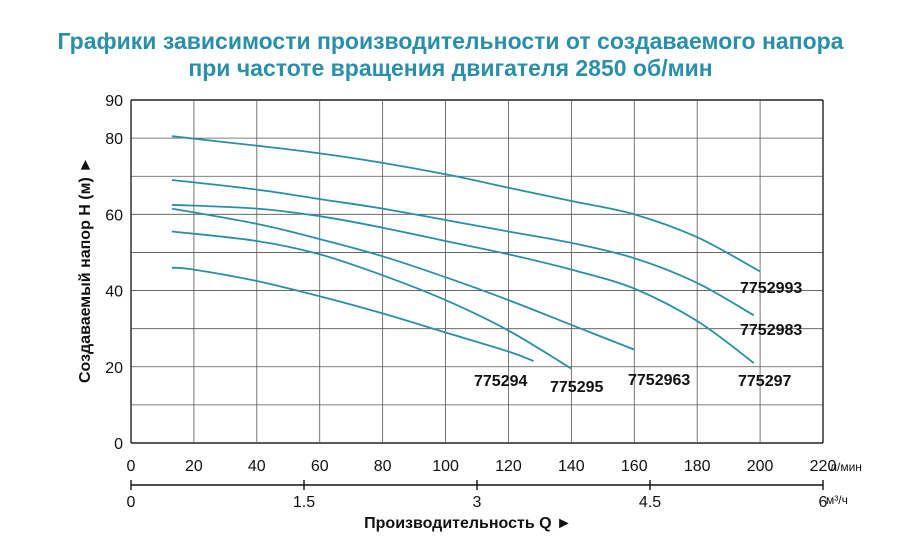 The image size is (901, 547). I want to click on x-tick-label: 140, so click(571, 466).